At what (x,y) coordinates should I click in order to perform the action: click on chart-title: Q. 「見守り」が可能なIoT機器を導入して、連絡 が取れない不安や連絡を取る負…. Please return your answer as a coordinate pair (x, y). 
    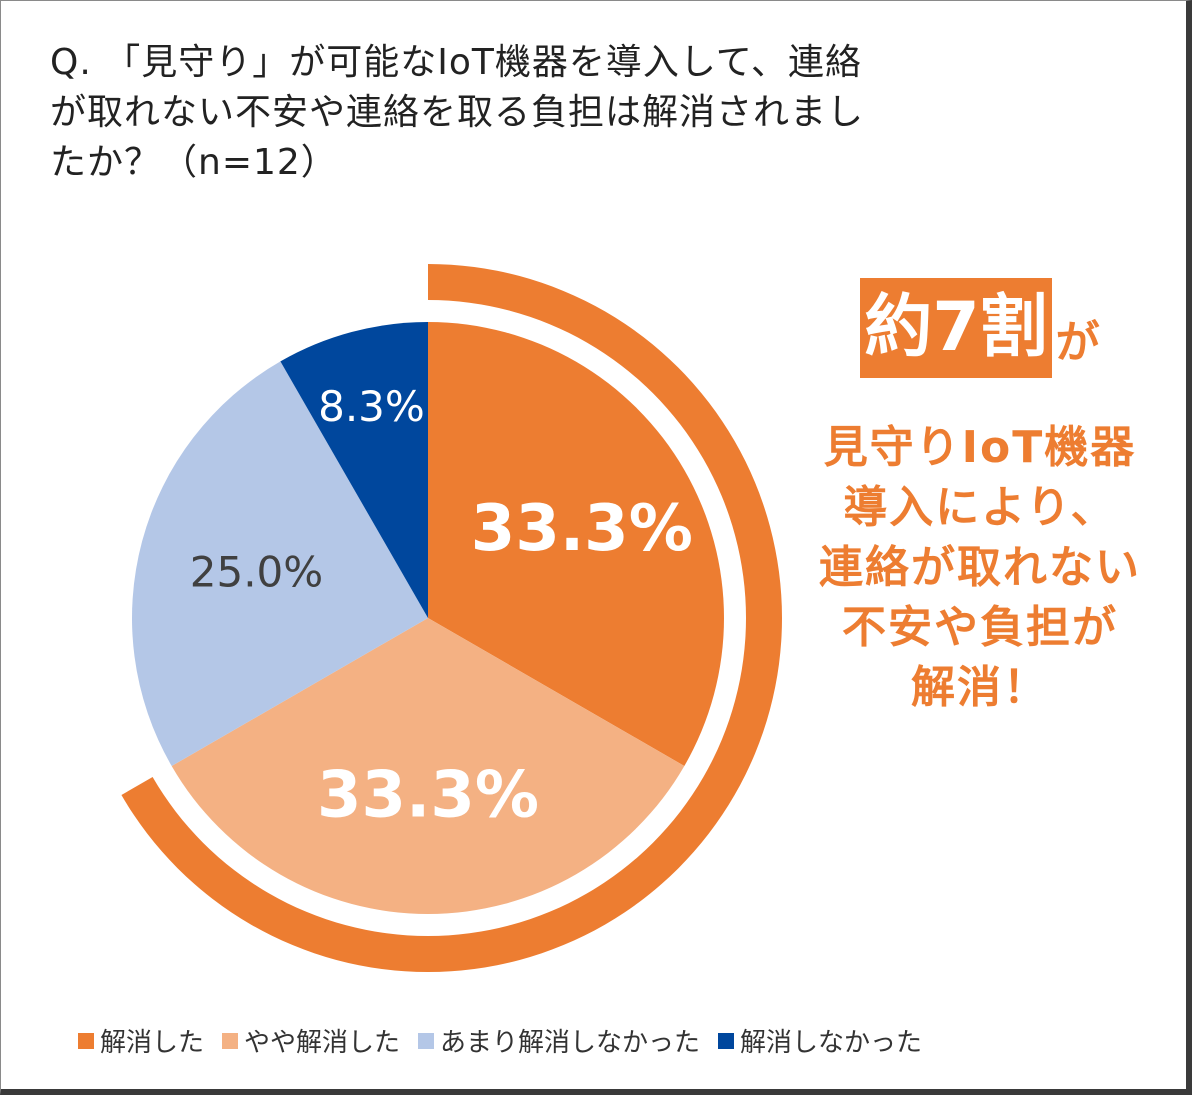
    Looking at the image, I should click on (457, 112).